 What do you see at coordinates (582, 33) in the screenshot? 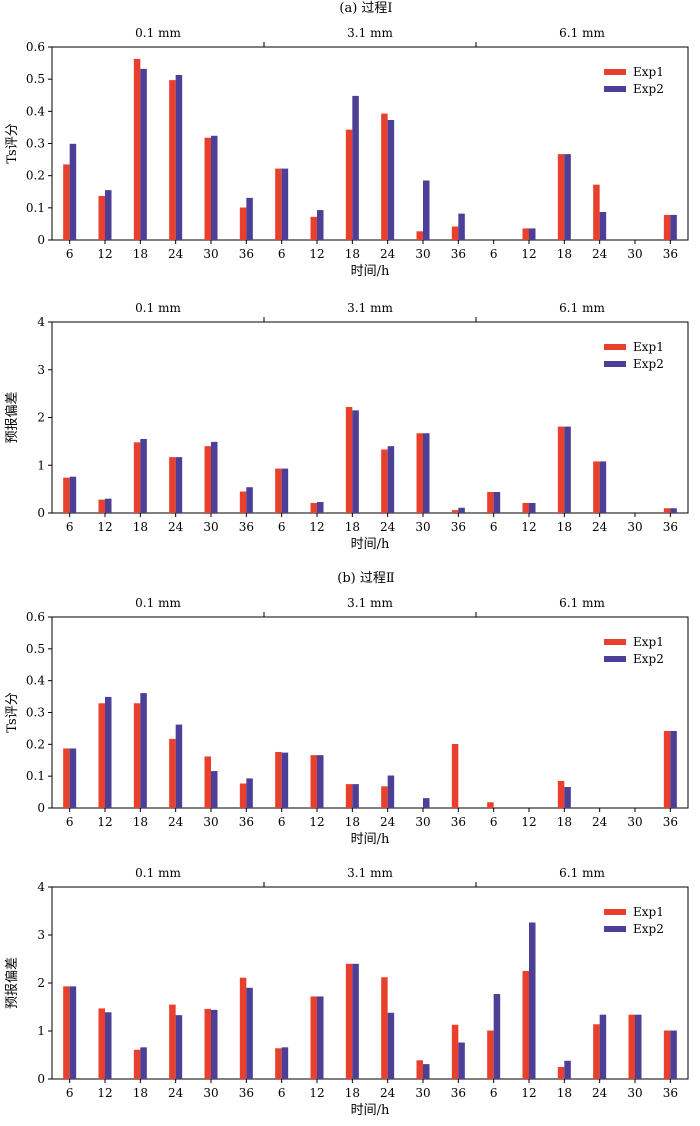
I see `group-label: 6.1 mm` at bounding box center [582, 33].